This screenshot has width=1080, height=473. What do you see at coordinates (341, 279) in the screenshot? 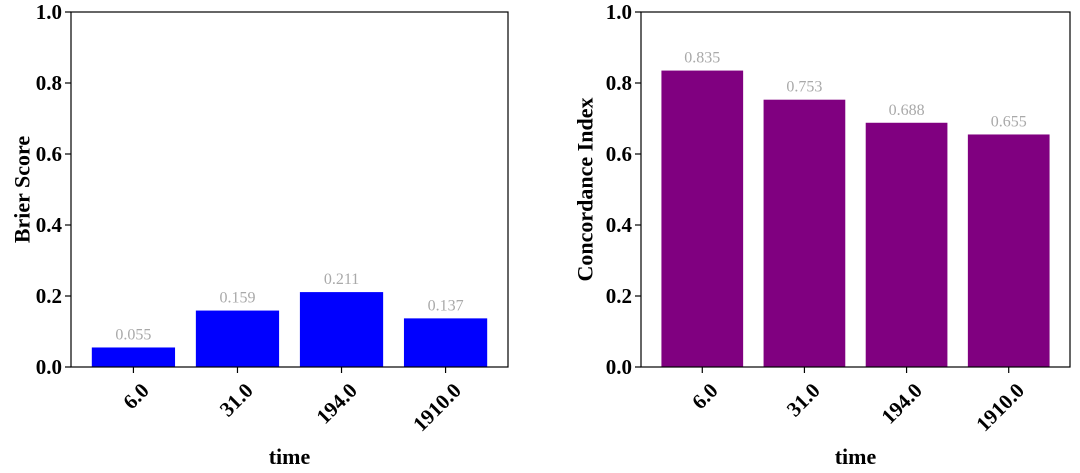
I see `data-label-194.0: 0.211` at bounding box center [341, 279].